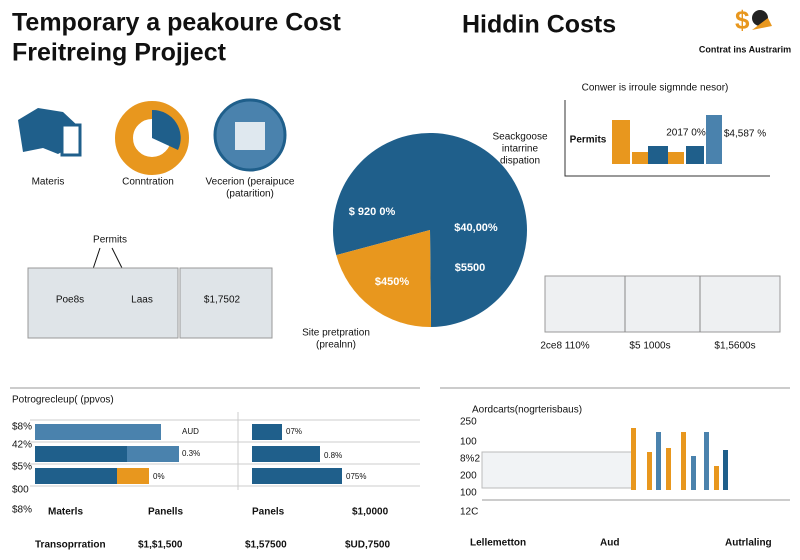 This screenshot has width=800, height=560. What do you see at coordinates (22, 467) in the screenshot?
I see `row-label: $5%` at bounding box center [22, 467].